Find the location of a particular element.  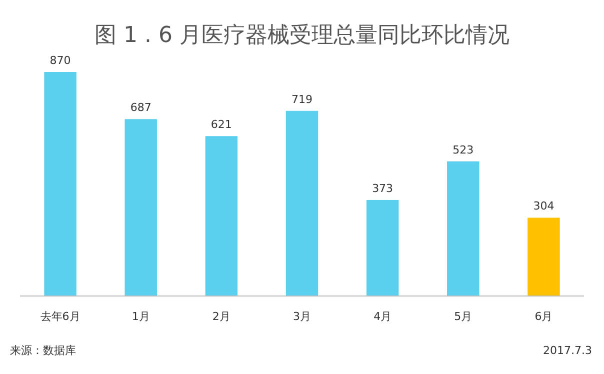

data-label: 621 is located at coordinates (221, 125).